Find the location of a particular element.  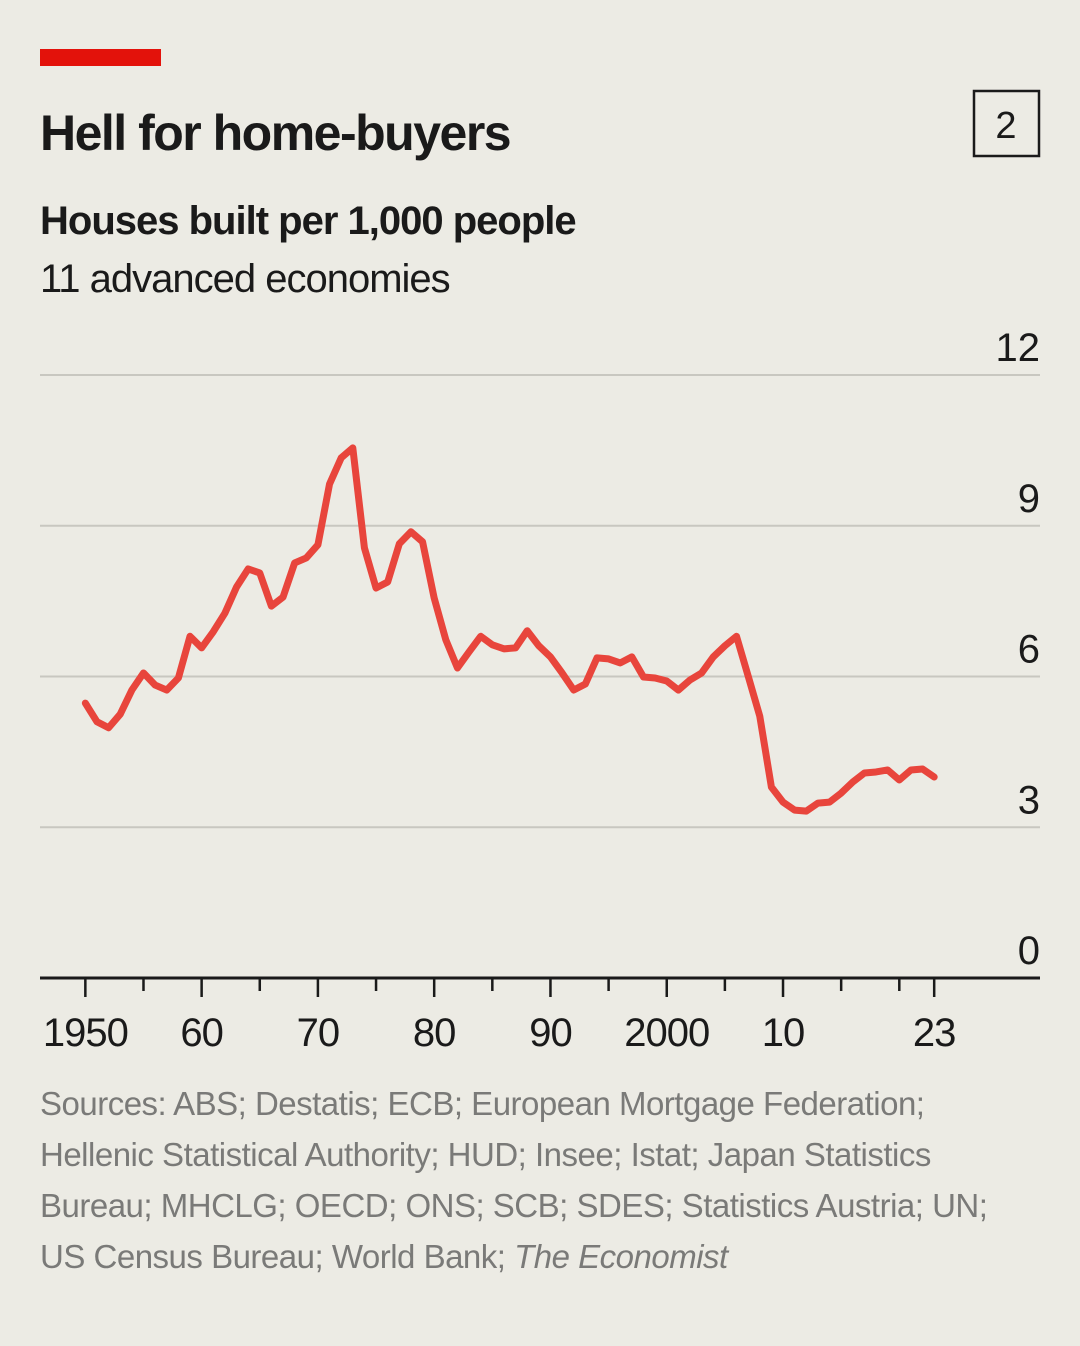

brand-bar is located at coordinates (100, 57).